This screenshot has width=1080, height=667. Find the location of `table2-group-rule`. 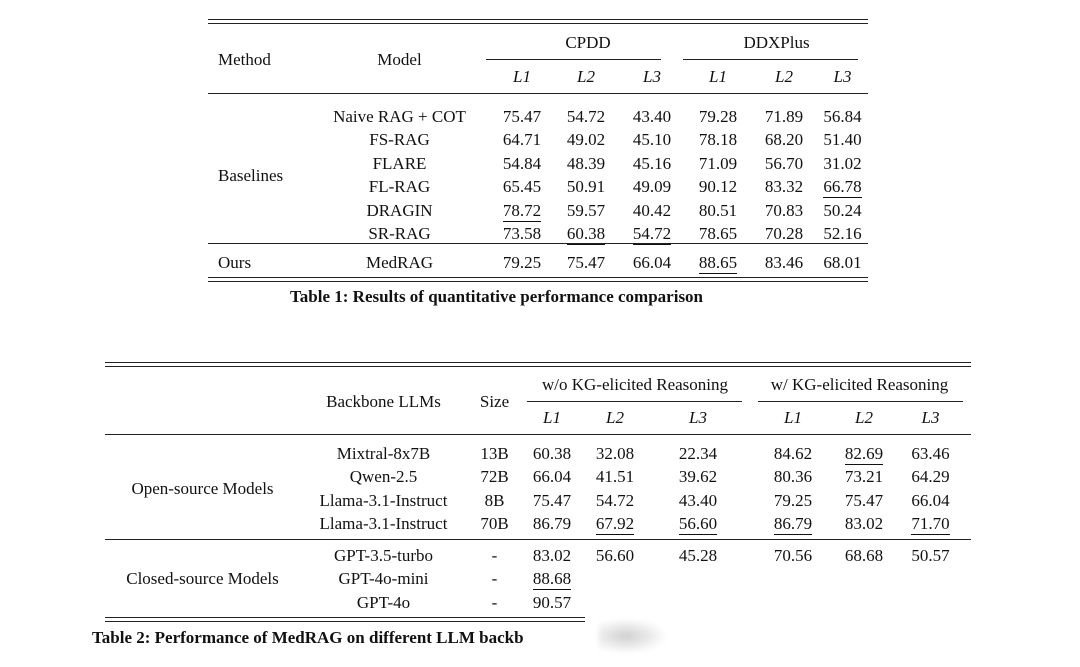

table2-group-rule is located at coordinates (538, 539).